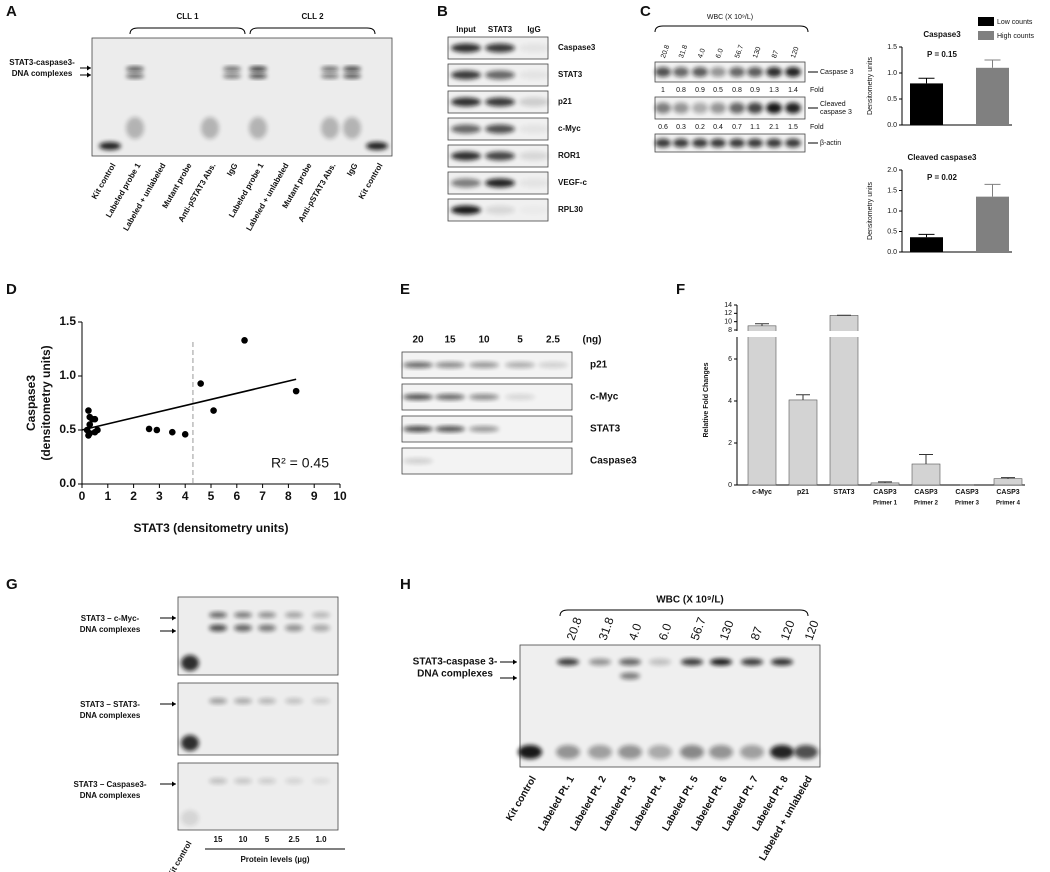  What do you see at coordinates (700, 90) in the screenshot?
I see `fold-value: 0.9` at bounding box center [700, 90].